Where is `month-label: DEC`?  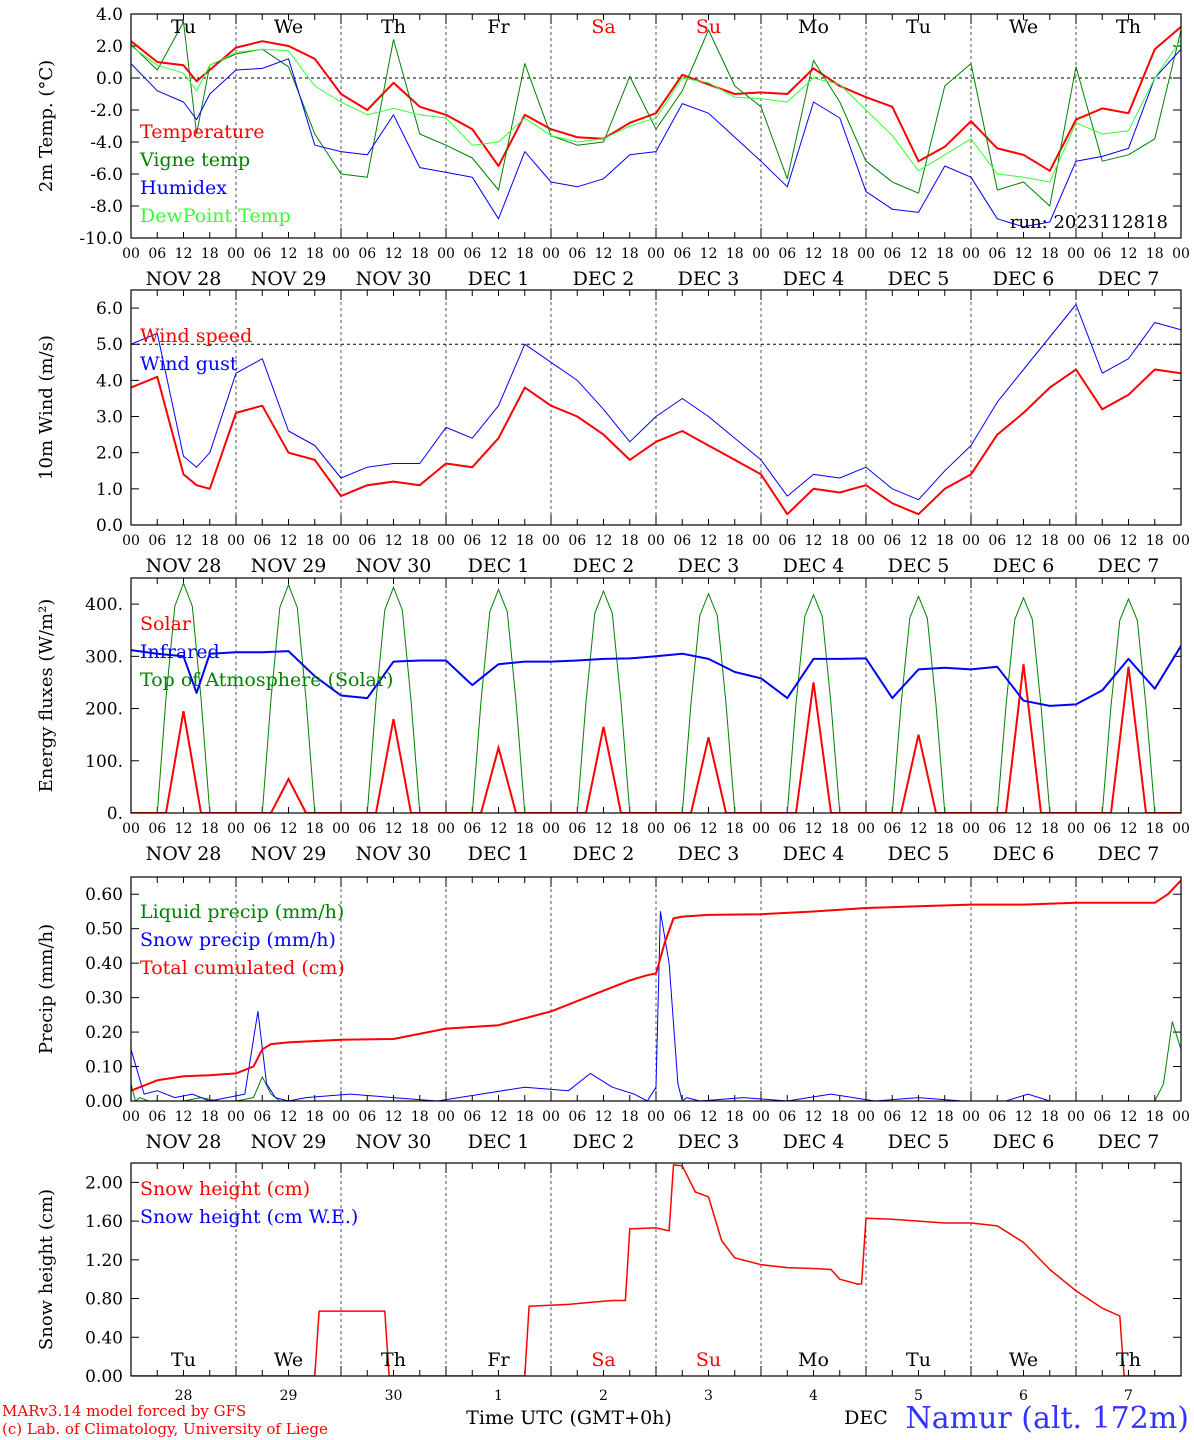 month-label: DEC is located at coordinates (866, 1418).